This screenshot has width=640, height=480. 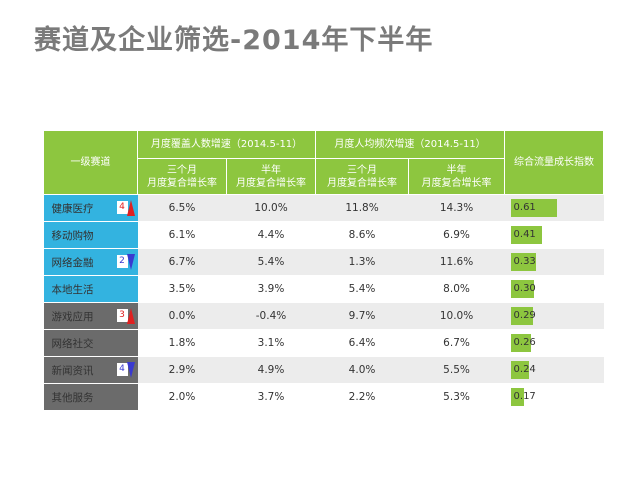 I want to click on index-value: 0.26, so click(x=524, y=342).